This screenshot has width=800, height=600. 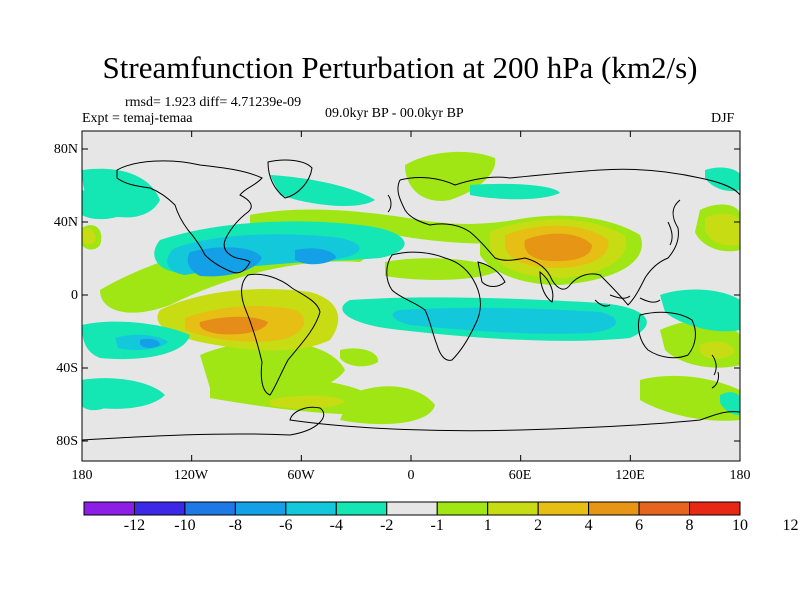 I want to click on colorbar-label: -1, so click(x=437, y=525).